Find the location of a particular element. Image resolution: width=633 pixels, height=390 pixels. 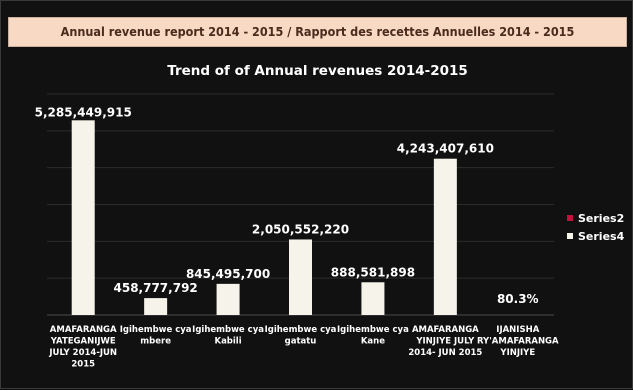

data-label: 5,285,449,915 is located at coordinates (83, 112).